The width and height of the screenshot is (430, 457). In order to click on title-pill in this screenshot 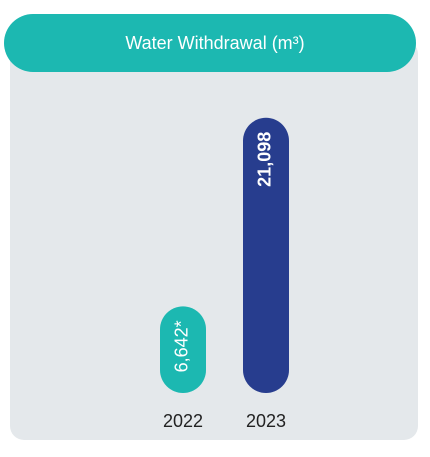, I will do `click(210, 43)`.